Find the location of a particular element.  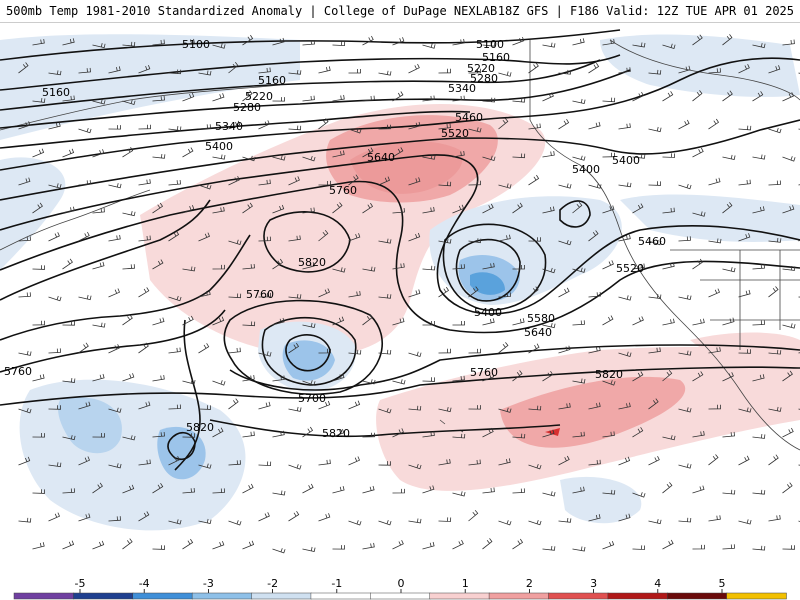

contour-label: 5400 is located at coordinates (219, 146).